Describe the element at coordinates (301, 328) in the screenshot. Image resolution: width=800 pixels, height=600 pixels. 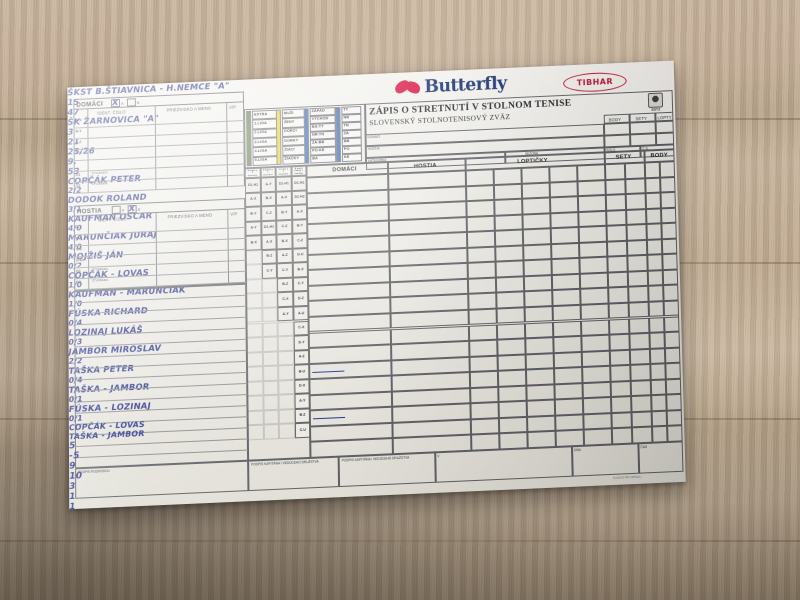
I see `order-cell-4-C-X: C-X` at that location.